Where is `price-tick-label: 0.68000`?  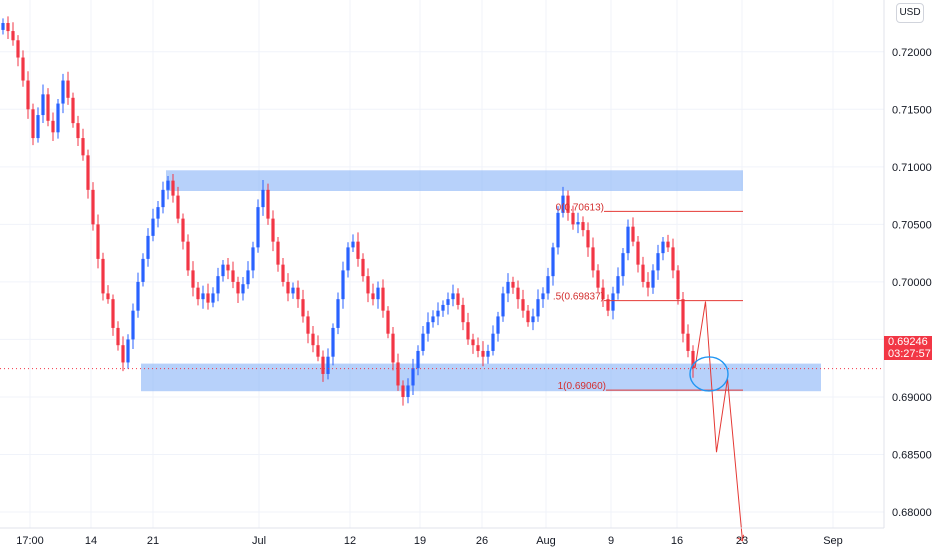 price-tick-label: 0.68000 is located at coordinates (912, 513).